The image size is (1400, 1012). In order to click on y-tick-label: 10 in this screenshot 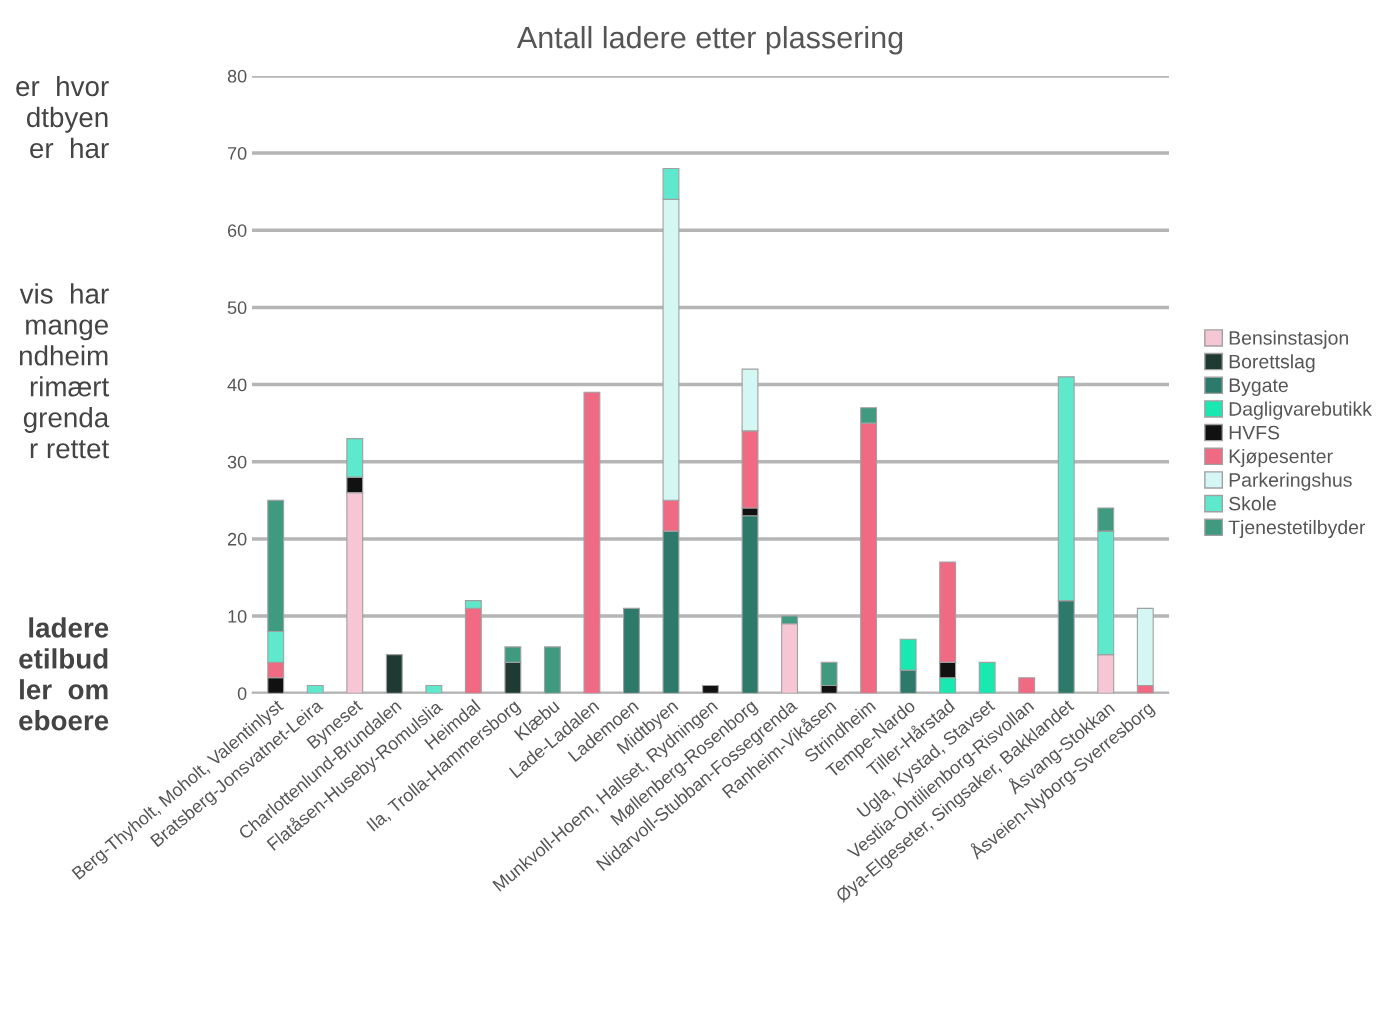, I will do `click(237, 616)`.